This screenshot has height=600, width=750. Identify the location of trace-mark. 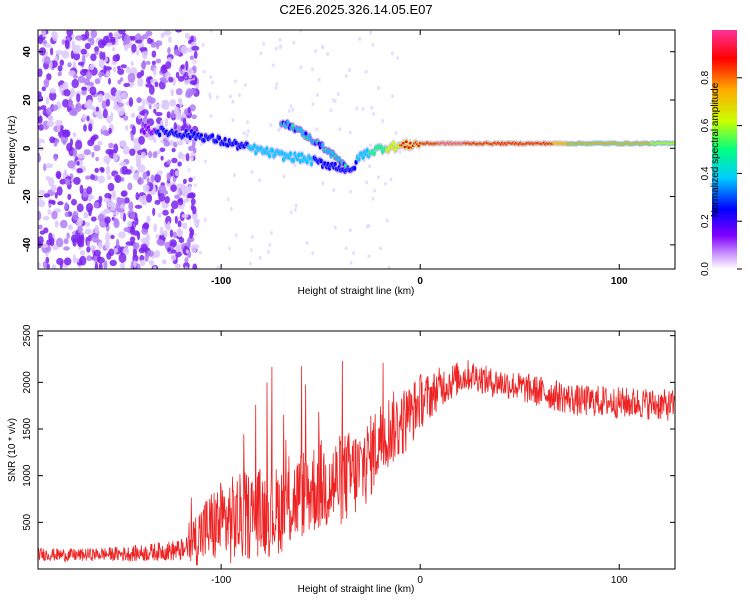
(394, 143).